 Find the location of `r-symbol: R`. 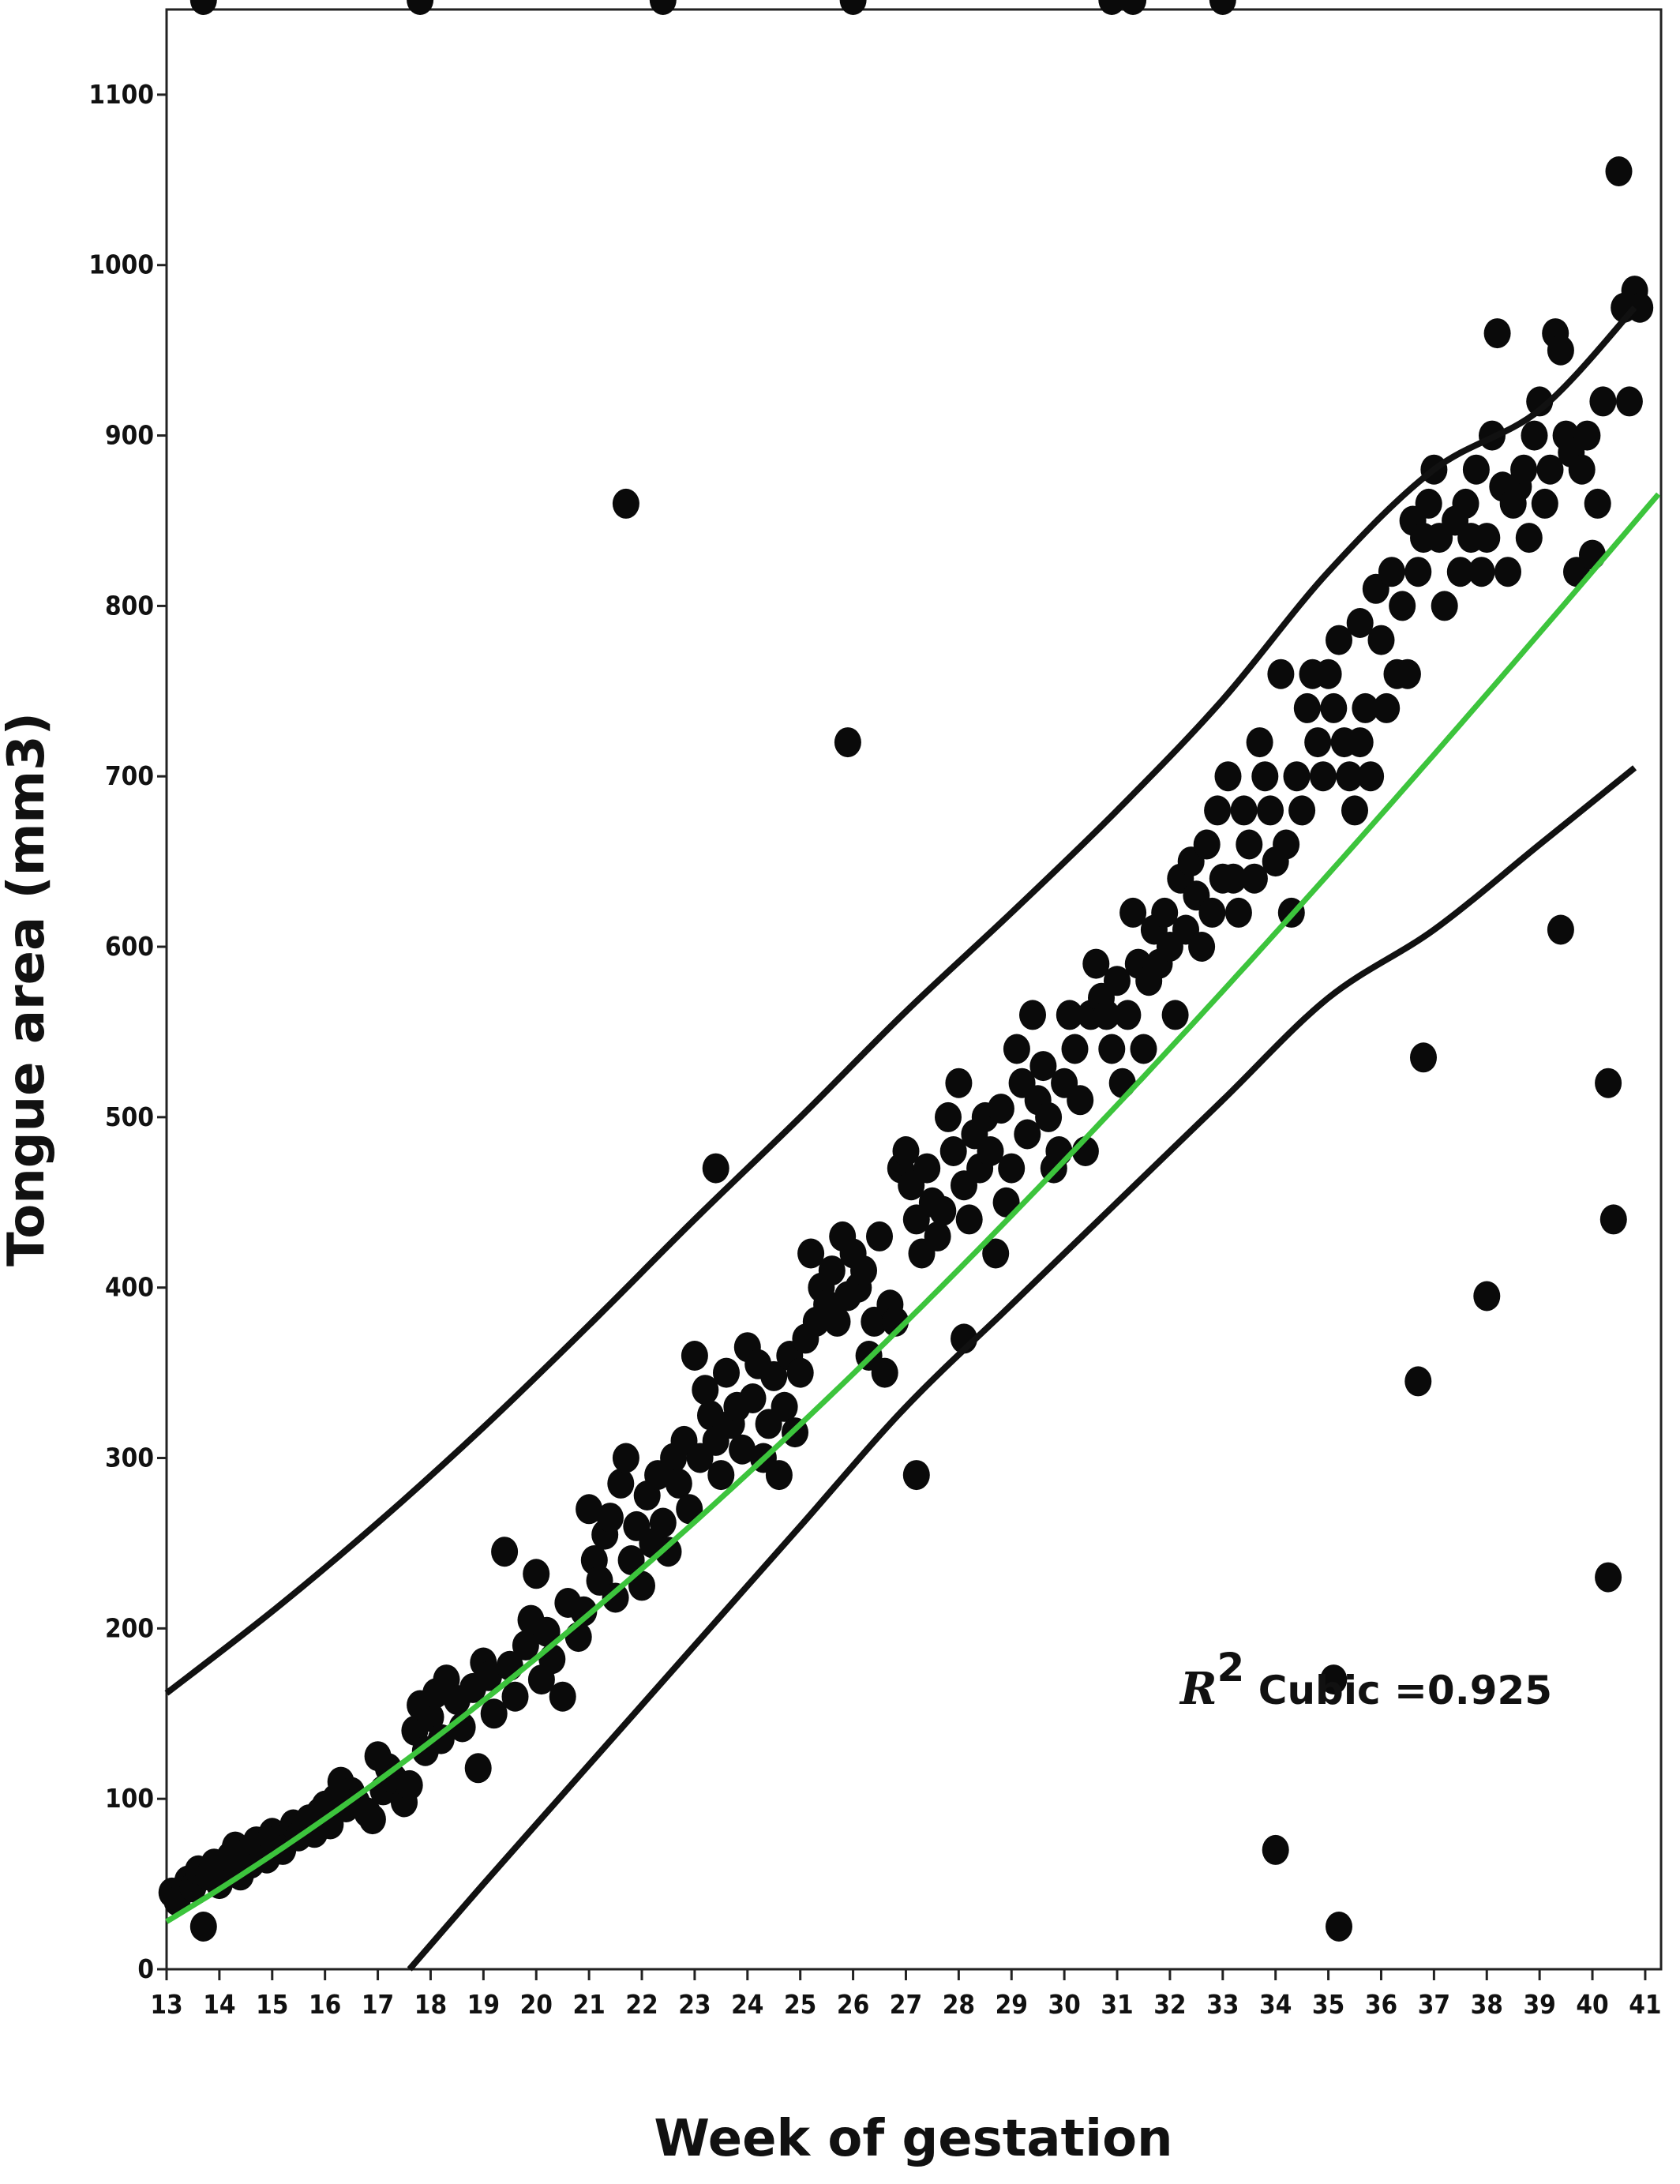

r-symbol: R is located at coordinates (1198, 1689).